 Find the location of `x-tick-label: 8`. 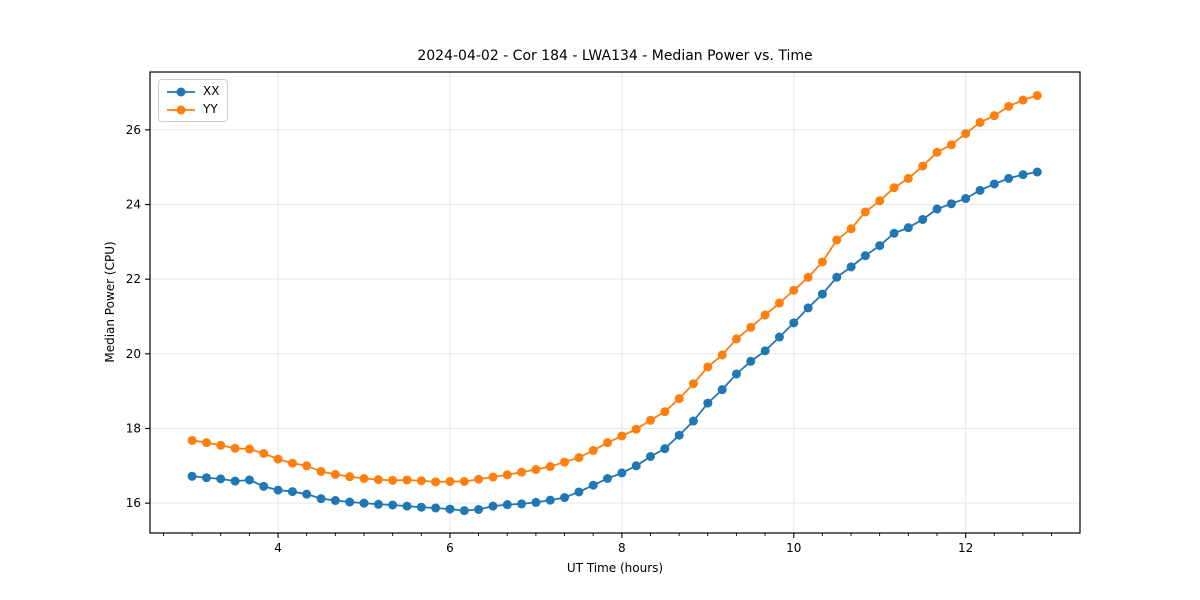

x-tick-label: 8 is located at coordinates (622, 548).